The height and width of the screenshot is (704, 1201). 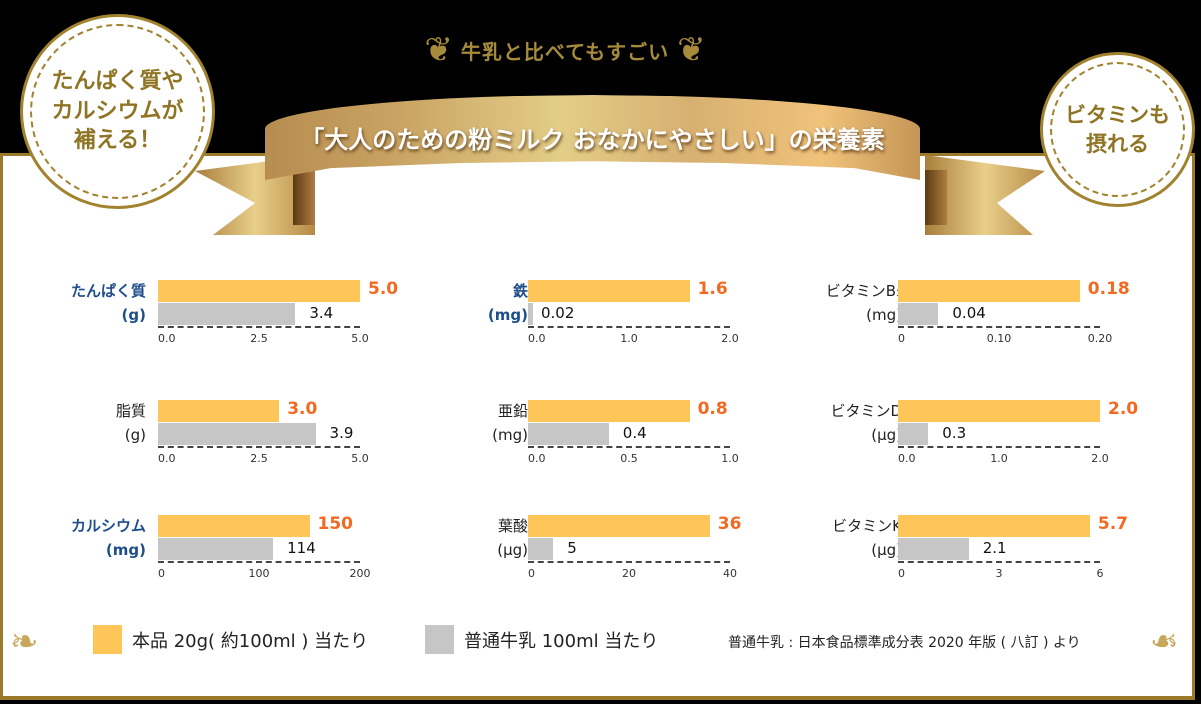 What do you see at coordinates (999, 338) in the screenshot?
I see `axis-tick: 0.10` at bounding box center [999, 338].